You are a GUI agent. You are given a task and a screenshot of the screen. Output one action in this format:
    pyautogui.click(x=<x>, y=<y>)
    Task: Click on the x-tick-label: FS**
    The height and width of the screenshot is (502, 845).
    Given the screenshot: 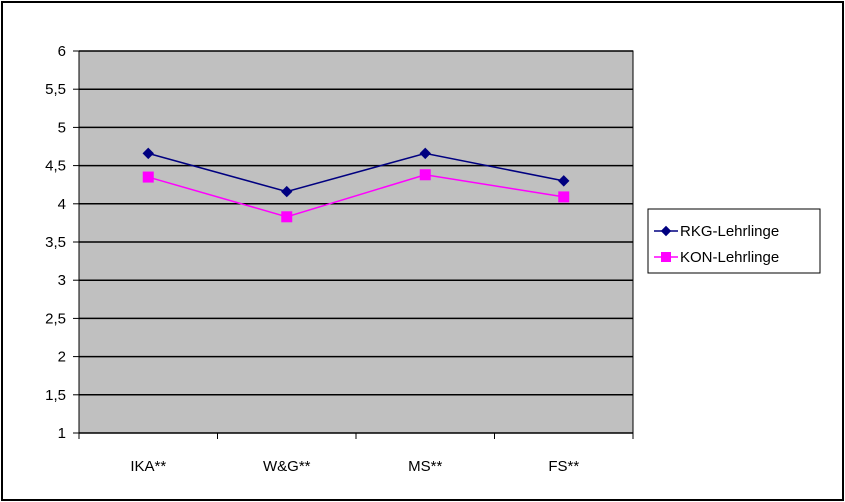 What is the action you would take?
    pyautogui.click(x=563, y=466)
    